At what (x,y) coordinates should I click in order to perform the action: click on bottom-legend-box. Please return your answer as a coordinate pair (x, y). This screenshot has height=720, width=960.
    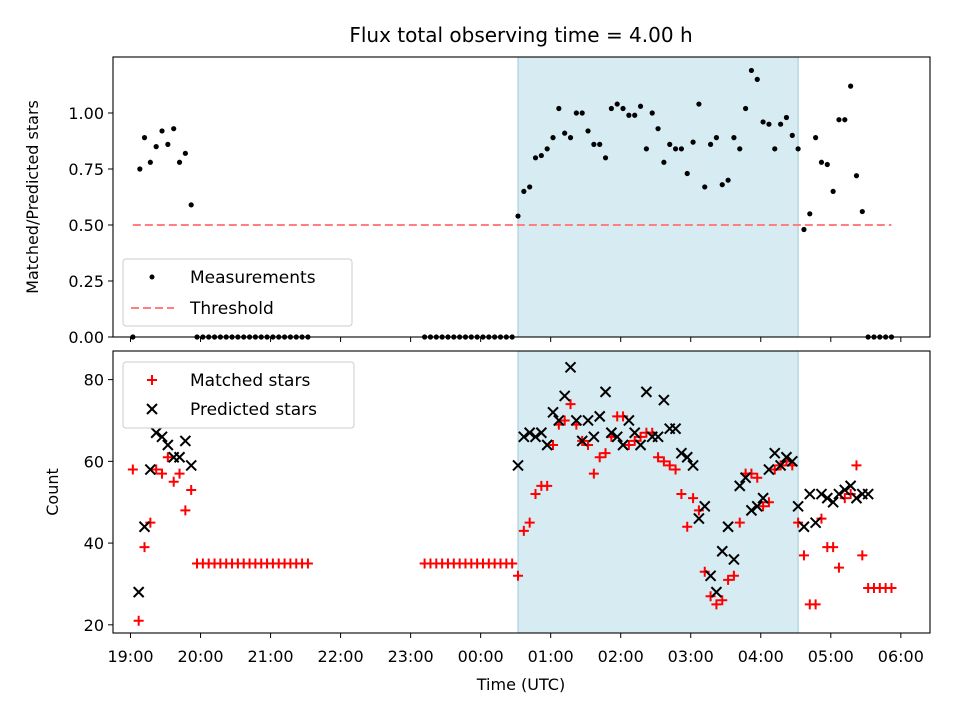
    Looking at the image, I should click on (238, 395).